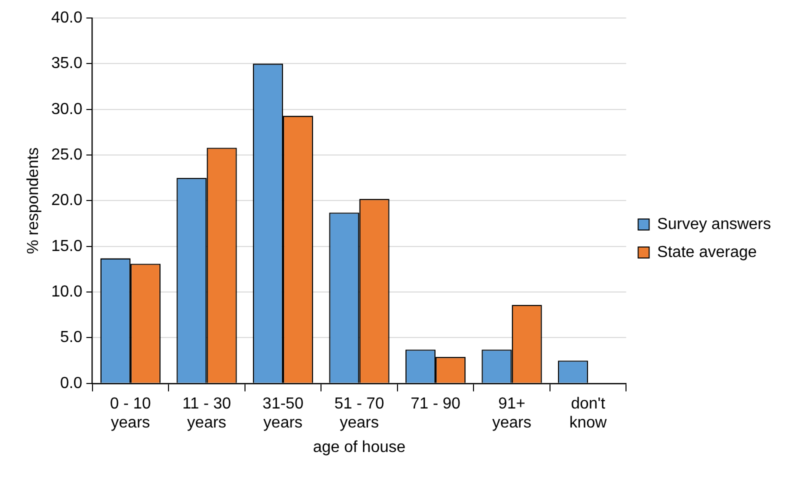 Image resolution: width=791 pixels, height=479 pixels. What do you see at coordinates (66, 63) in the screenshot?
I see `y-tick-label: 35.0` at bounding box center [66, 63].